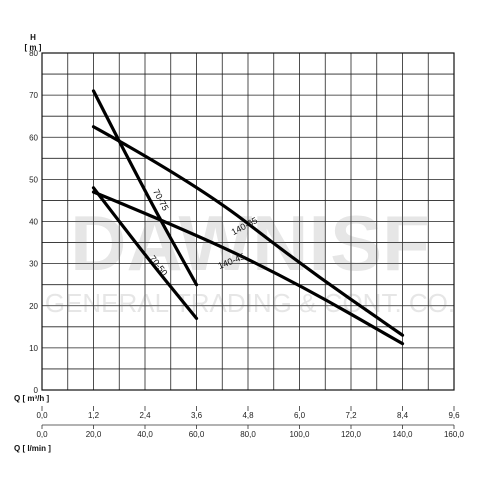 This screenshot has height=500, width=500. I want to click on x-tick-label: 8,4, so click(403, 415).